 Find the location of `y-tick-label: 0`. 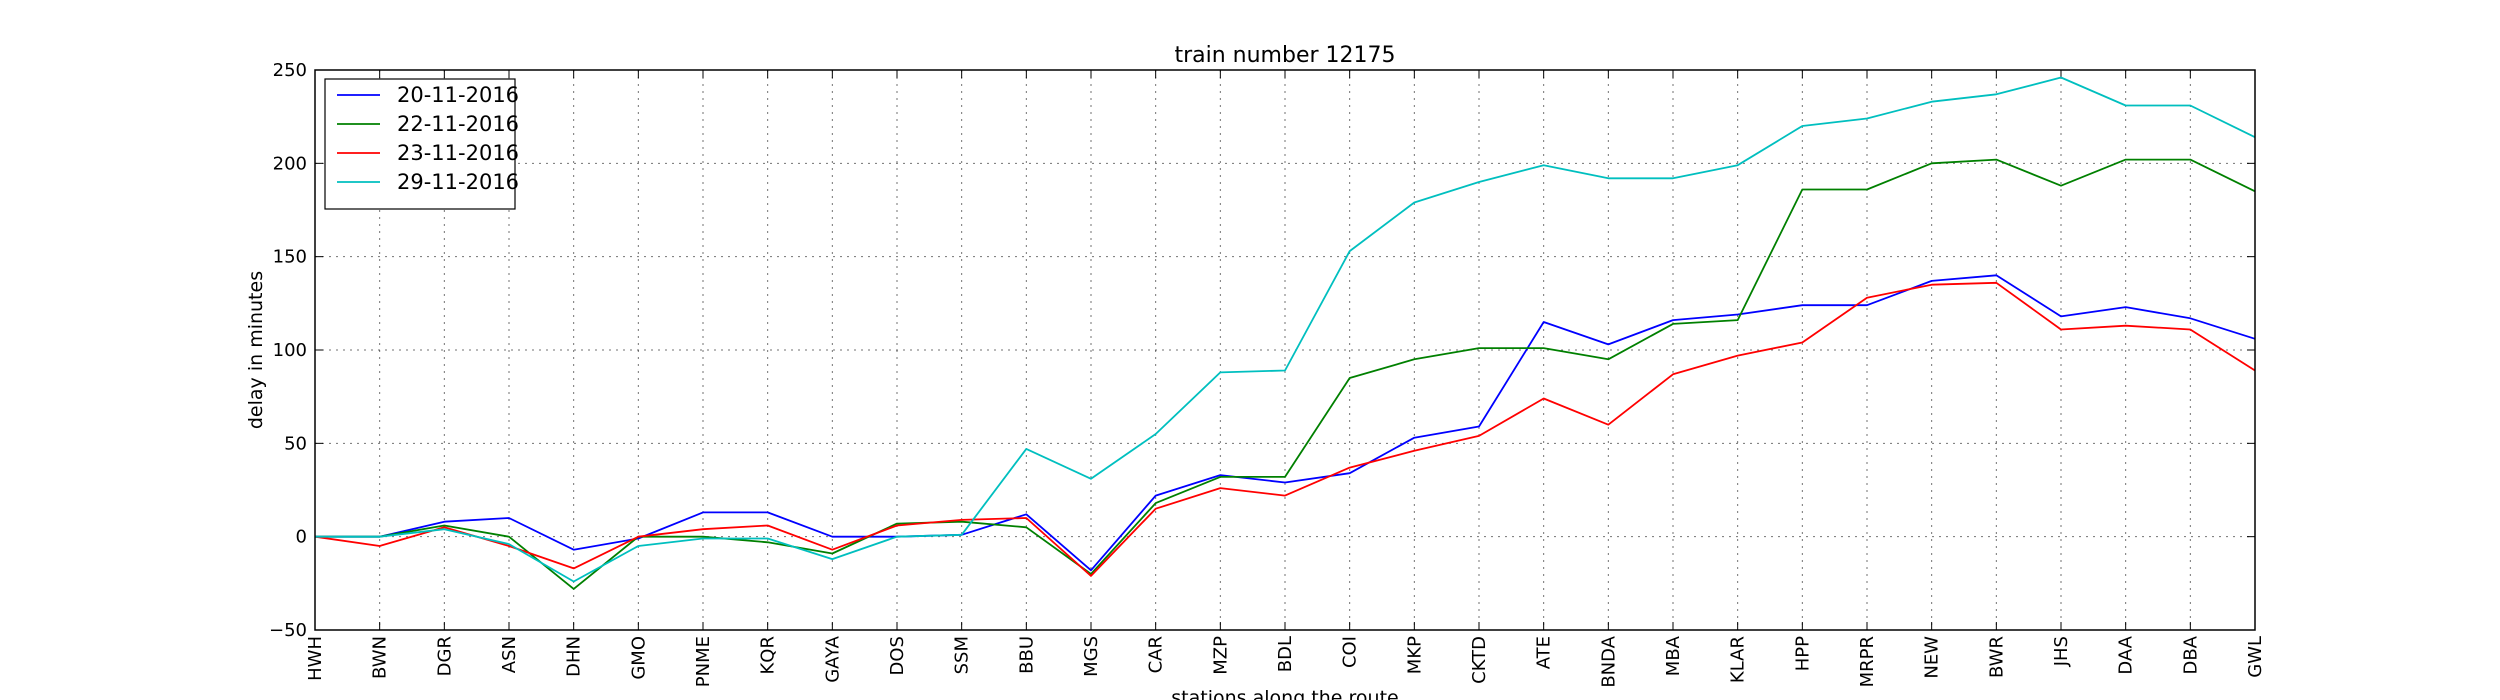

y-tick-label: 0 is located at coordinates (301, 537).